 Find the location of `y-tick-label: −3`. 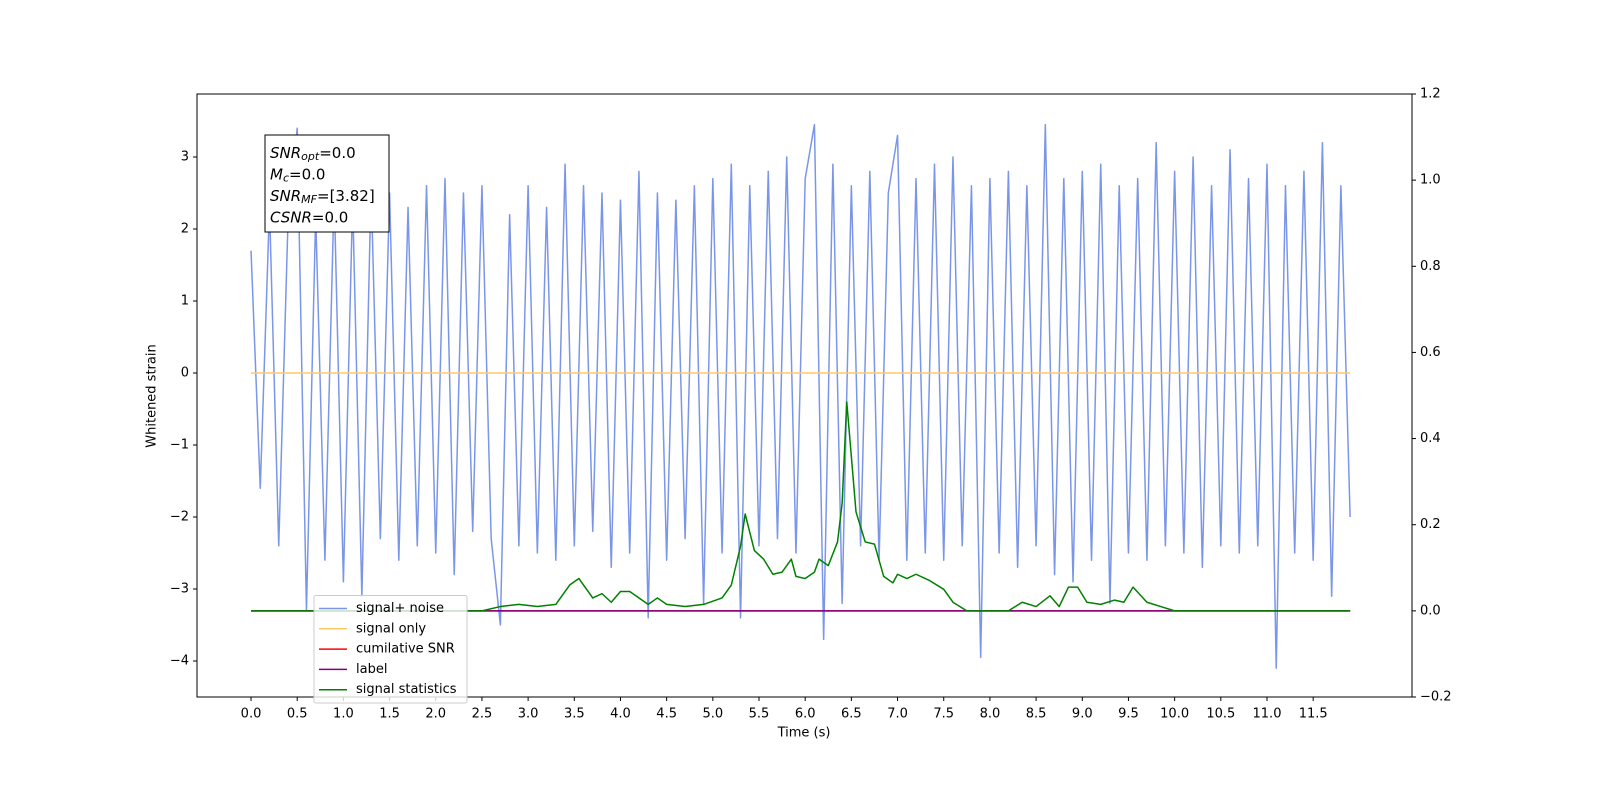

y-tick-label: −3 is located at coordinates (179, 589).